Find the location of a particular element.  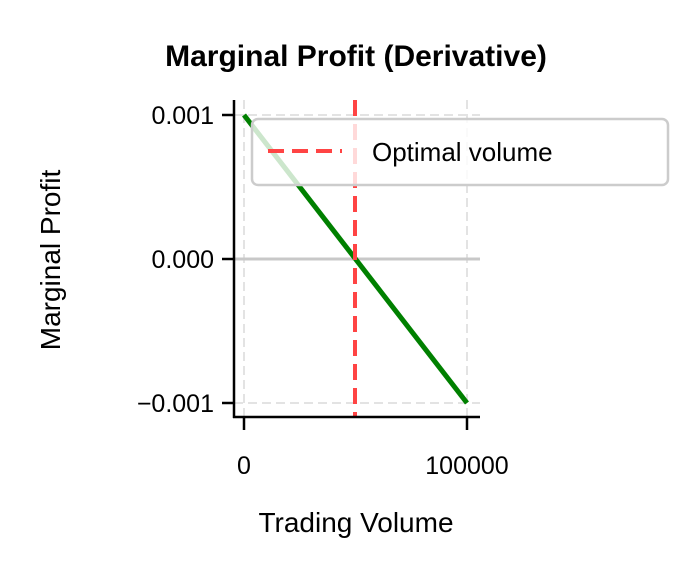

y-tick-label-bottom: −0.001 is located at coordinates (175, 404).